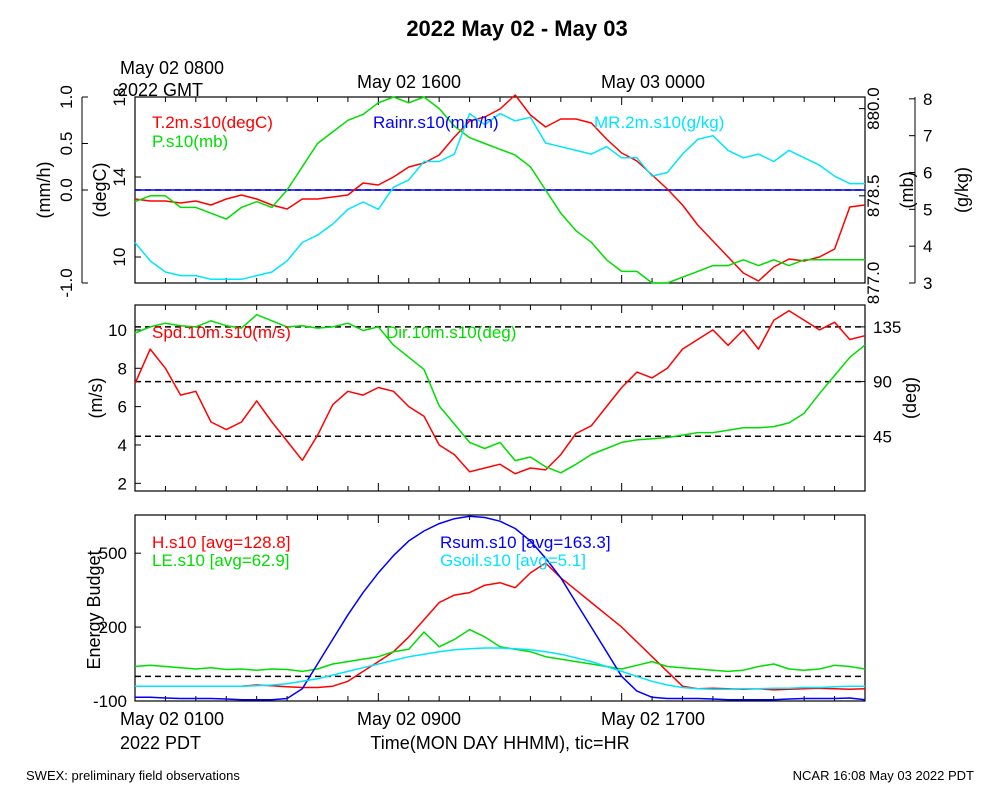  Describe the element at coordinates (119, 257) in the screenshot. I see `temp-tick-label: 10` at that location.